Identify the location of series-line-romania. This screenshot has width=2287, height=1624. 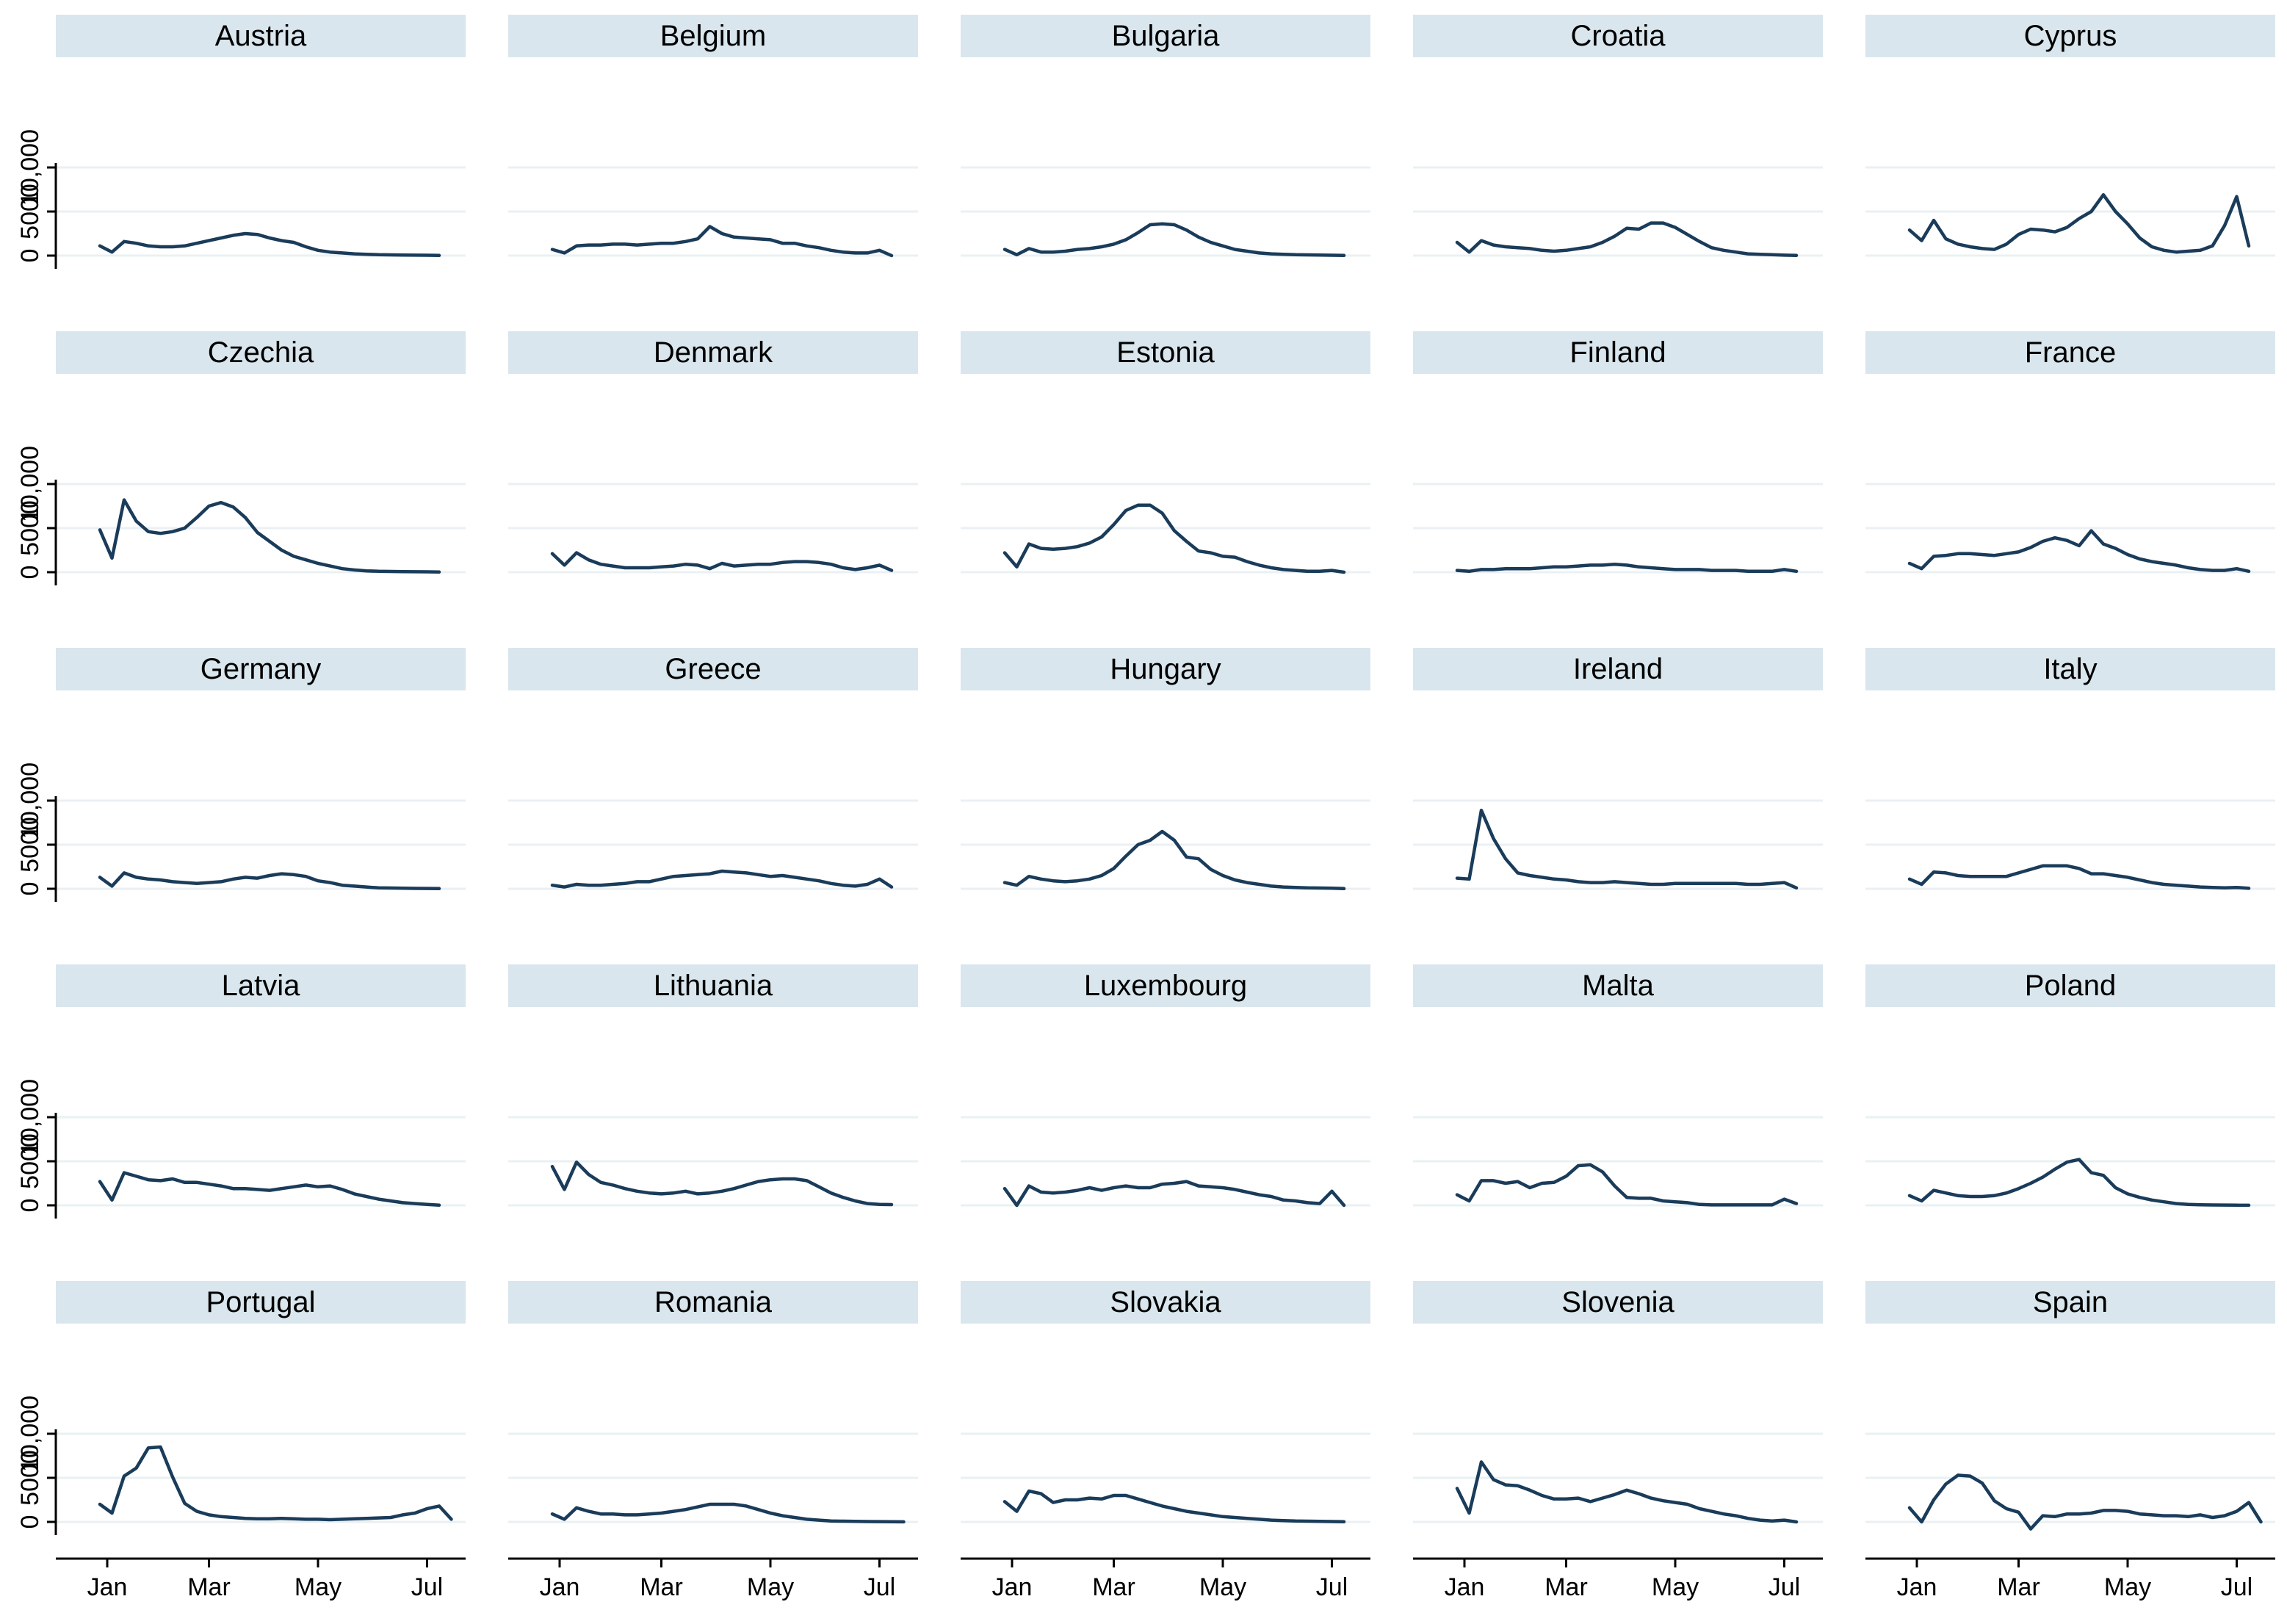
(728, 1513).